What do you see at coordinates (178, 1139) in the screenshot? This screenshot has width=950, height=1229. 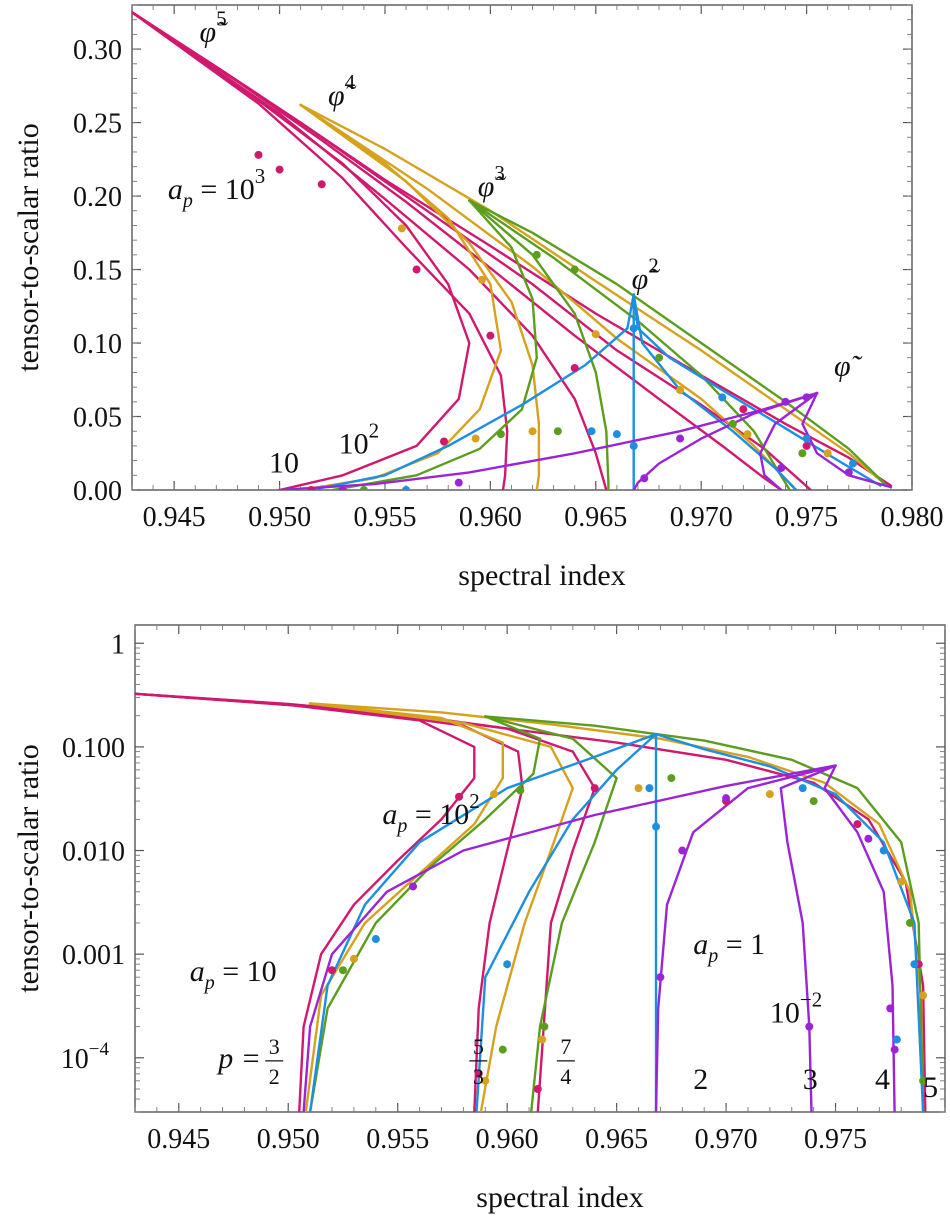 I see `x-tick-label: 0.945` at bounding box center [178, 1139].